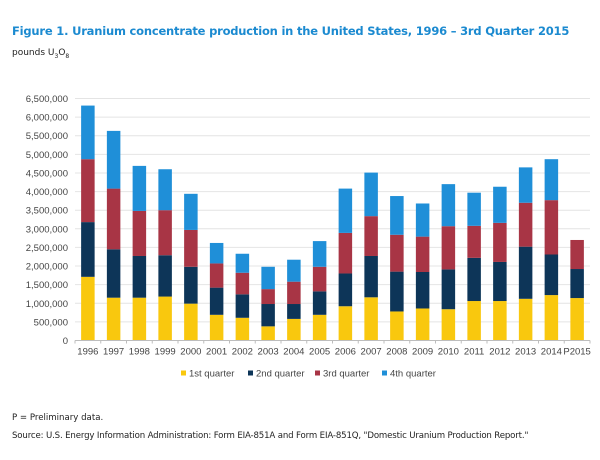  I want to click on x-tick-label: 2003, so click(268, 352).